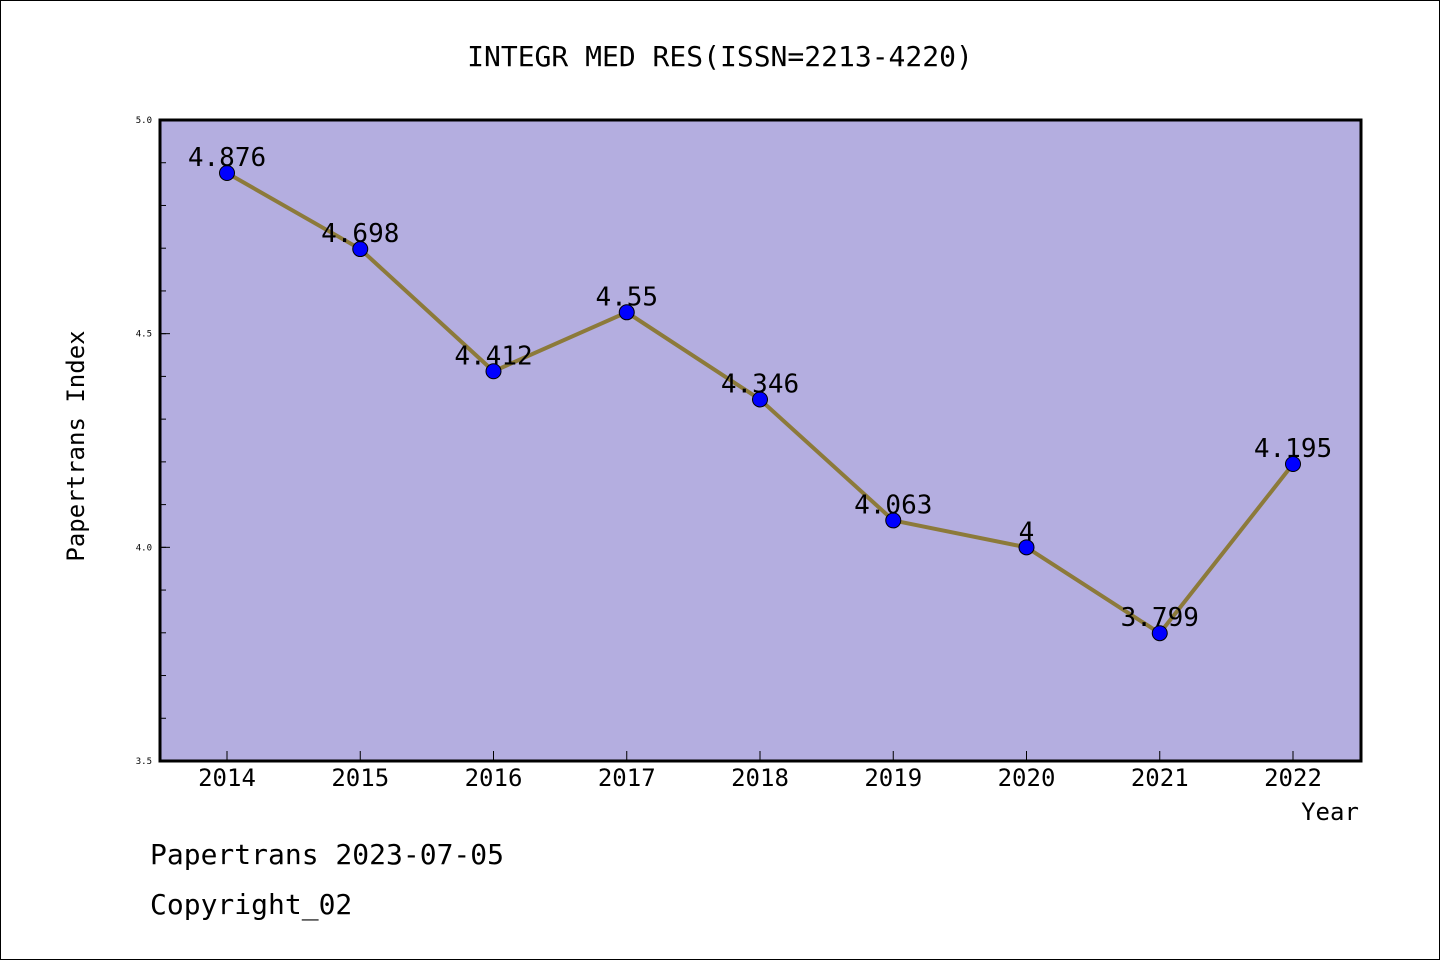 The width and height of the screenshot is (1440, 960). Describe the element at coordinates (153, 441) in the screenshot. I see `y-axis: 3.5 4.0 4.5 5.0` at that location.